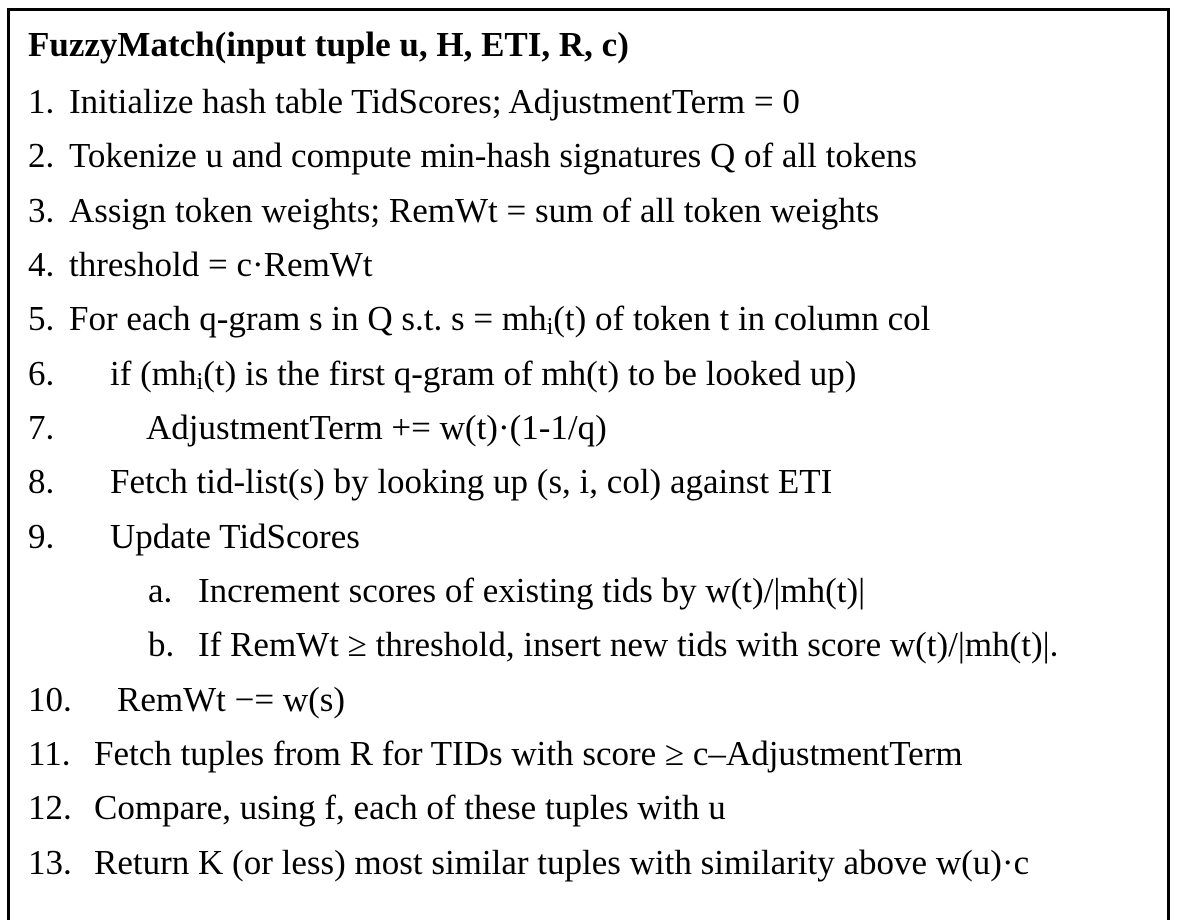 The width and height of the screenshot is (1182, 920). Describe the element at coordinates (308, 318) in the screenshot. I see `line-text-part: For each q-gram s in Q s.t. s = mh` at that location.